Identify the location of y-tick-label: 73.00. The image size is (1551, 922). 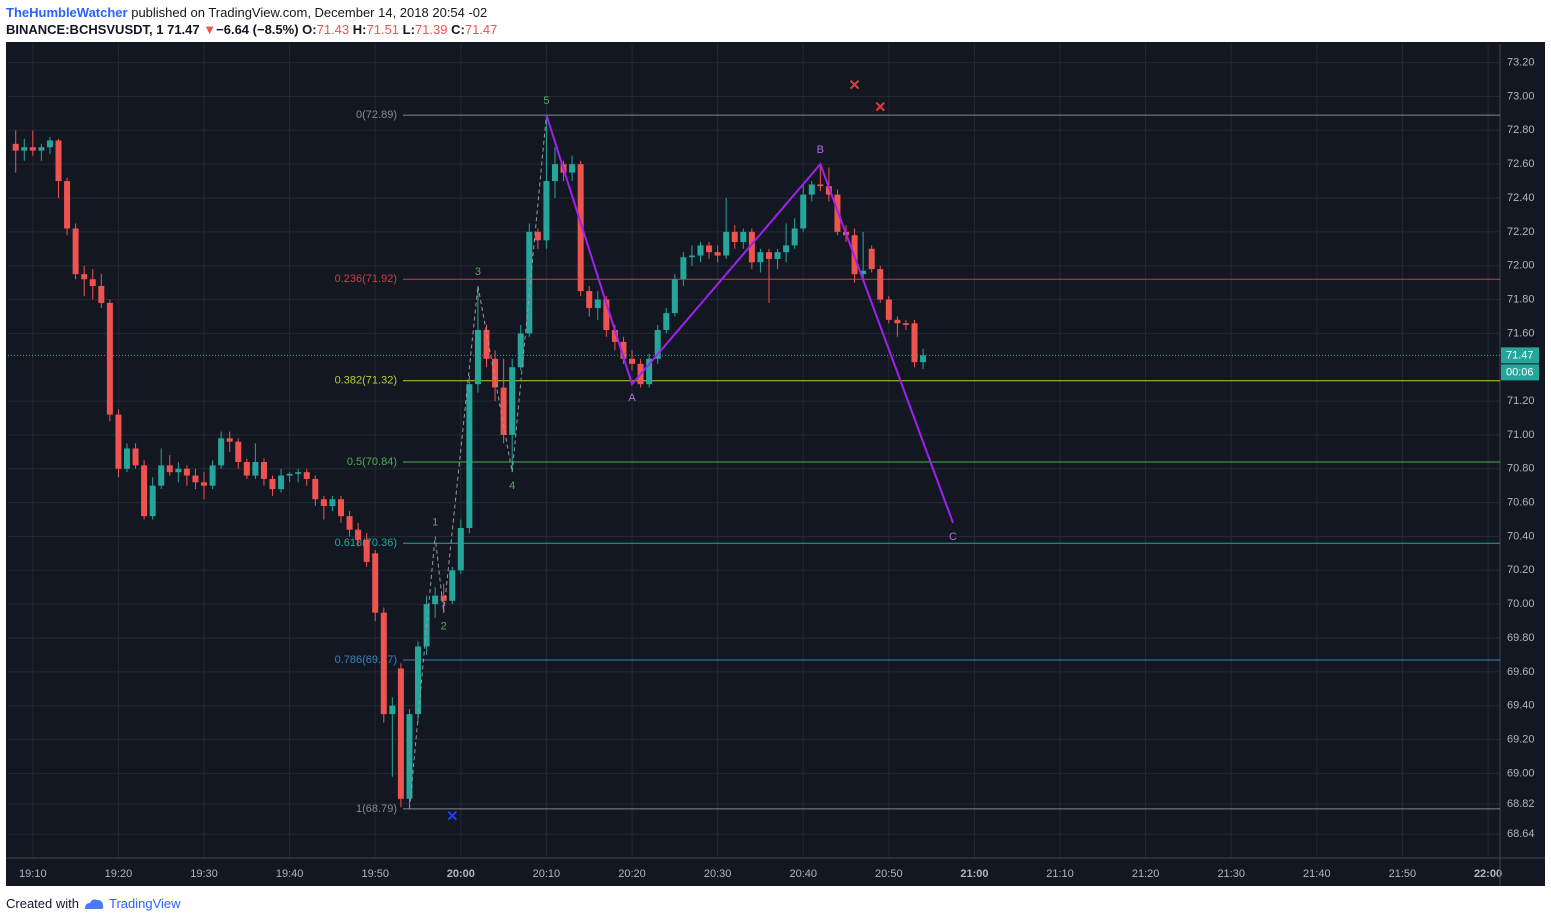
(1521, 96).